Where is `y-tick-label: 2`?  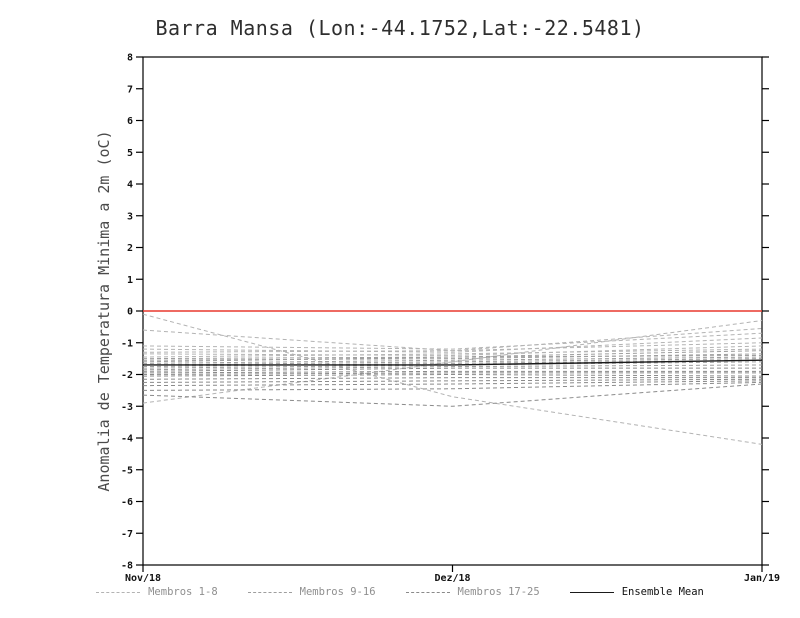 y-tick-label: 2 is located at coordinates (130, 248).